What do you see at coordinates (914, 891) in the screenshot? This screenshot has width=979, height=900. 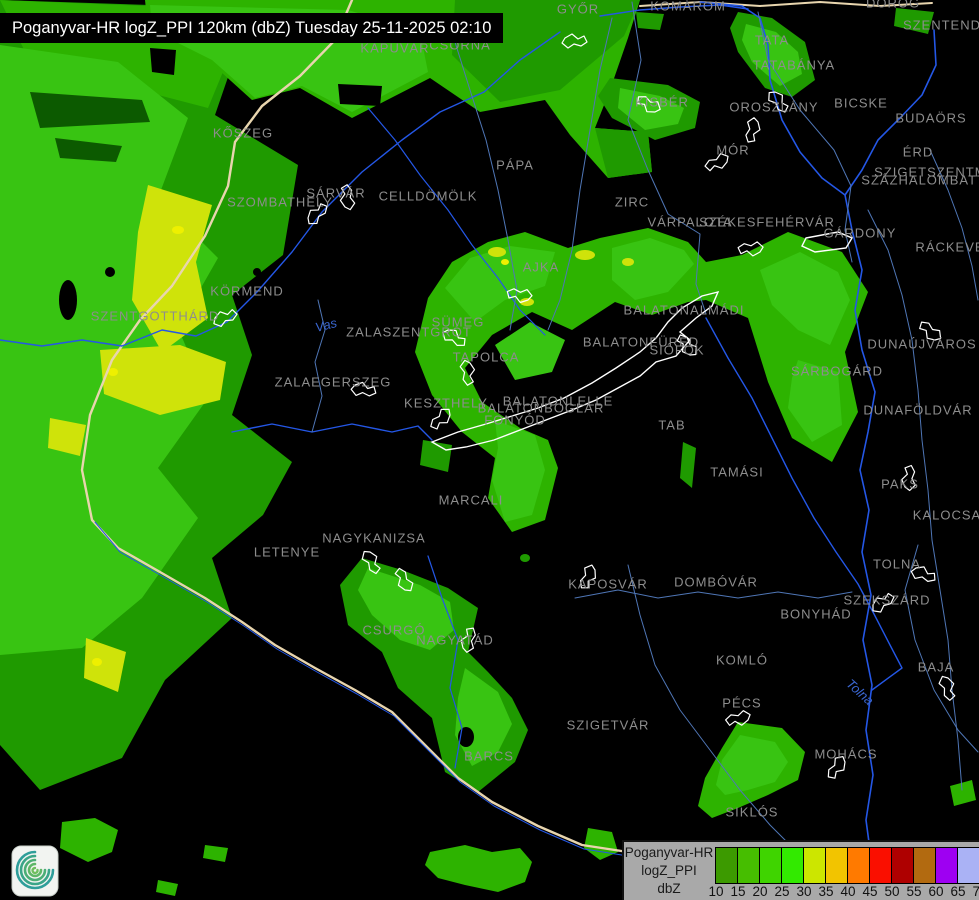 I see `legend-tick: 55` at bounding box center [914, 891].